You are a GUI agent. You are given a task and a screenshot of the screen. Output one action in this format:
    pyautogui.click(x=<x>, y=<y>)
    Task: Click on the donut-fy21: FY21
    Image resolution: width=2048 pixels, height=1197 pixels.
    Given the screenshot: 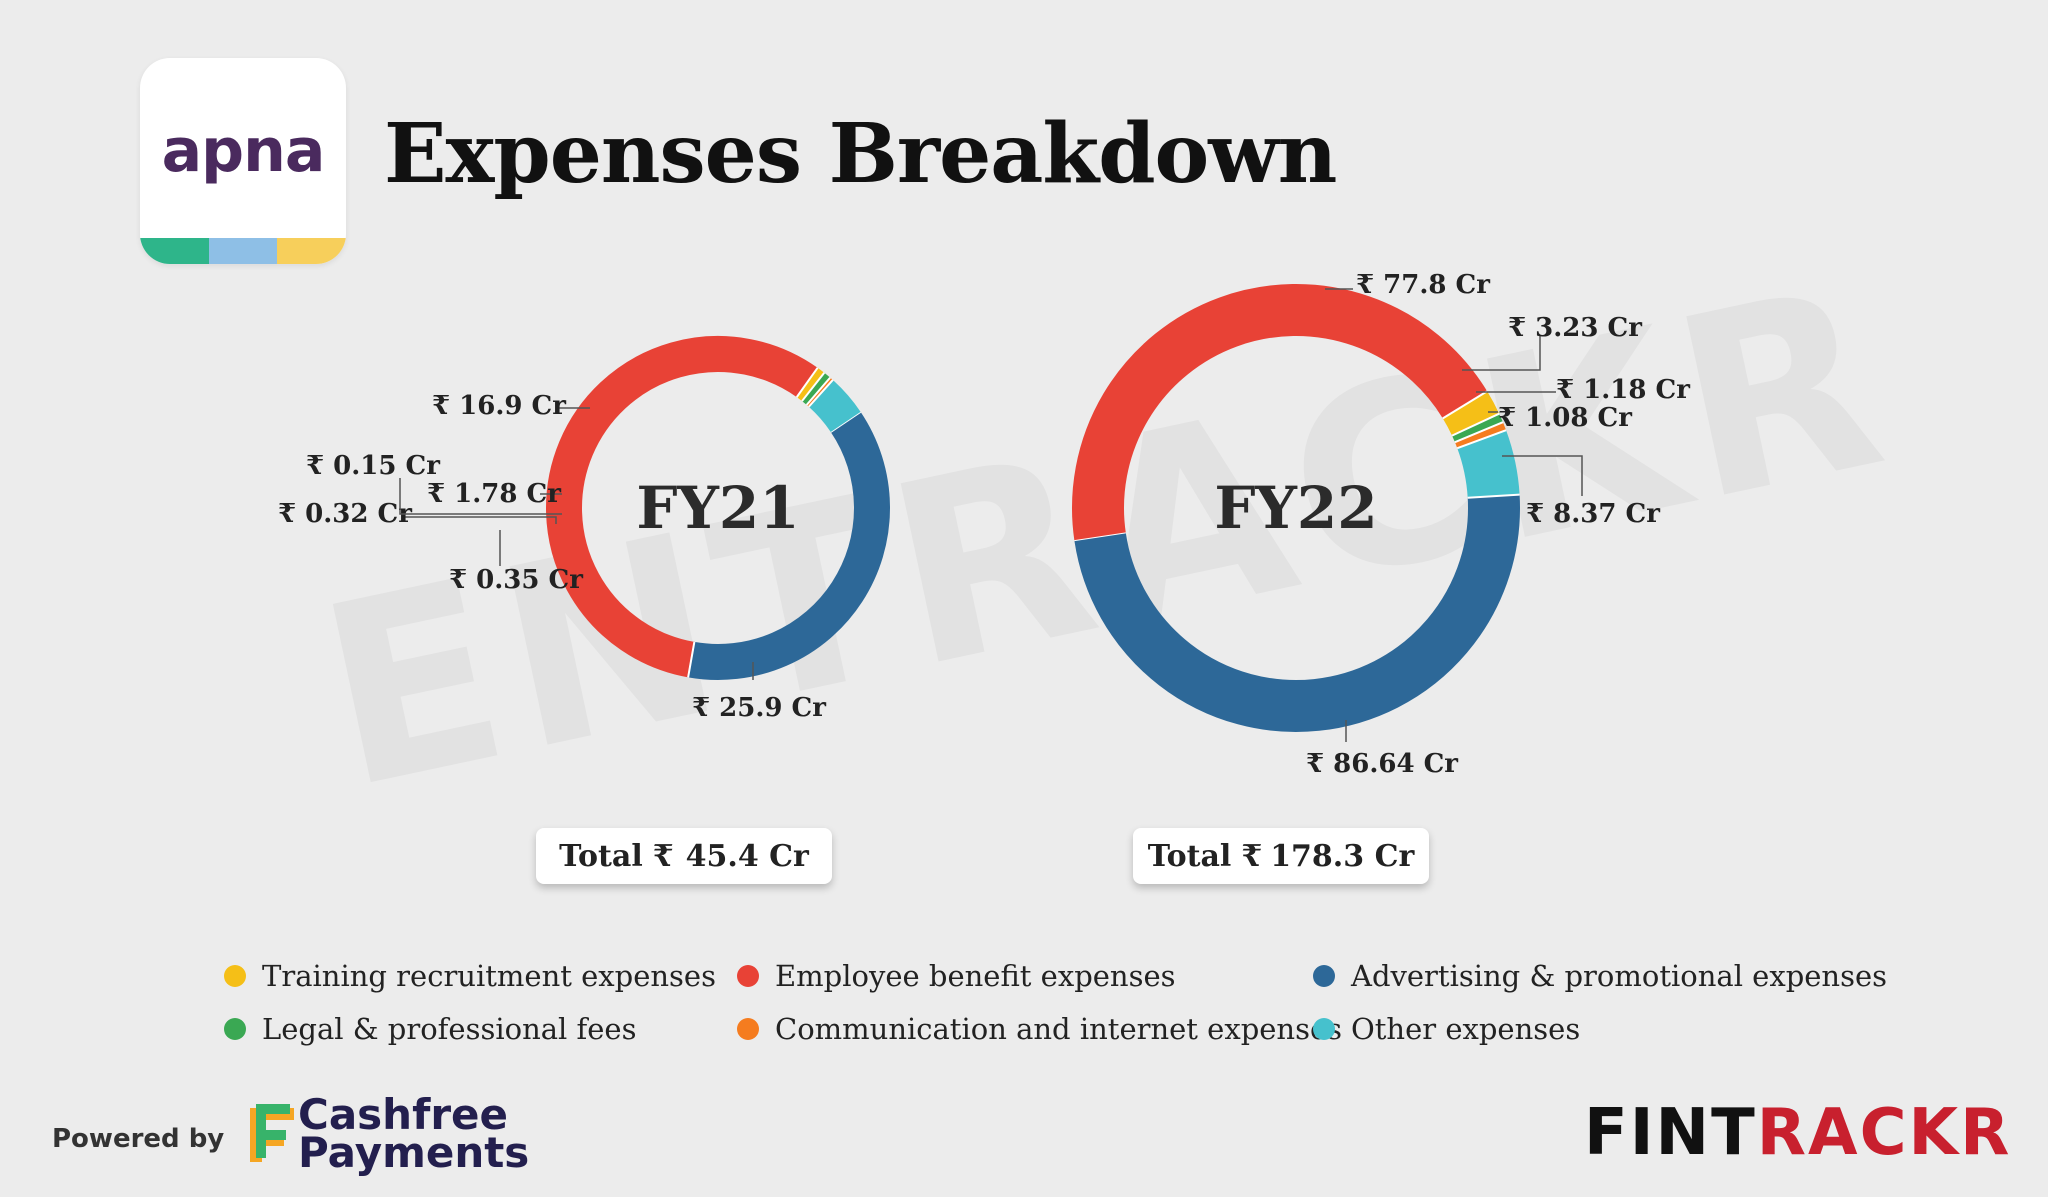 What is the action you would take?
    pyautogui.click(x=718, y=508)
    